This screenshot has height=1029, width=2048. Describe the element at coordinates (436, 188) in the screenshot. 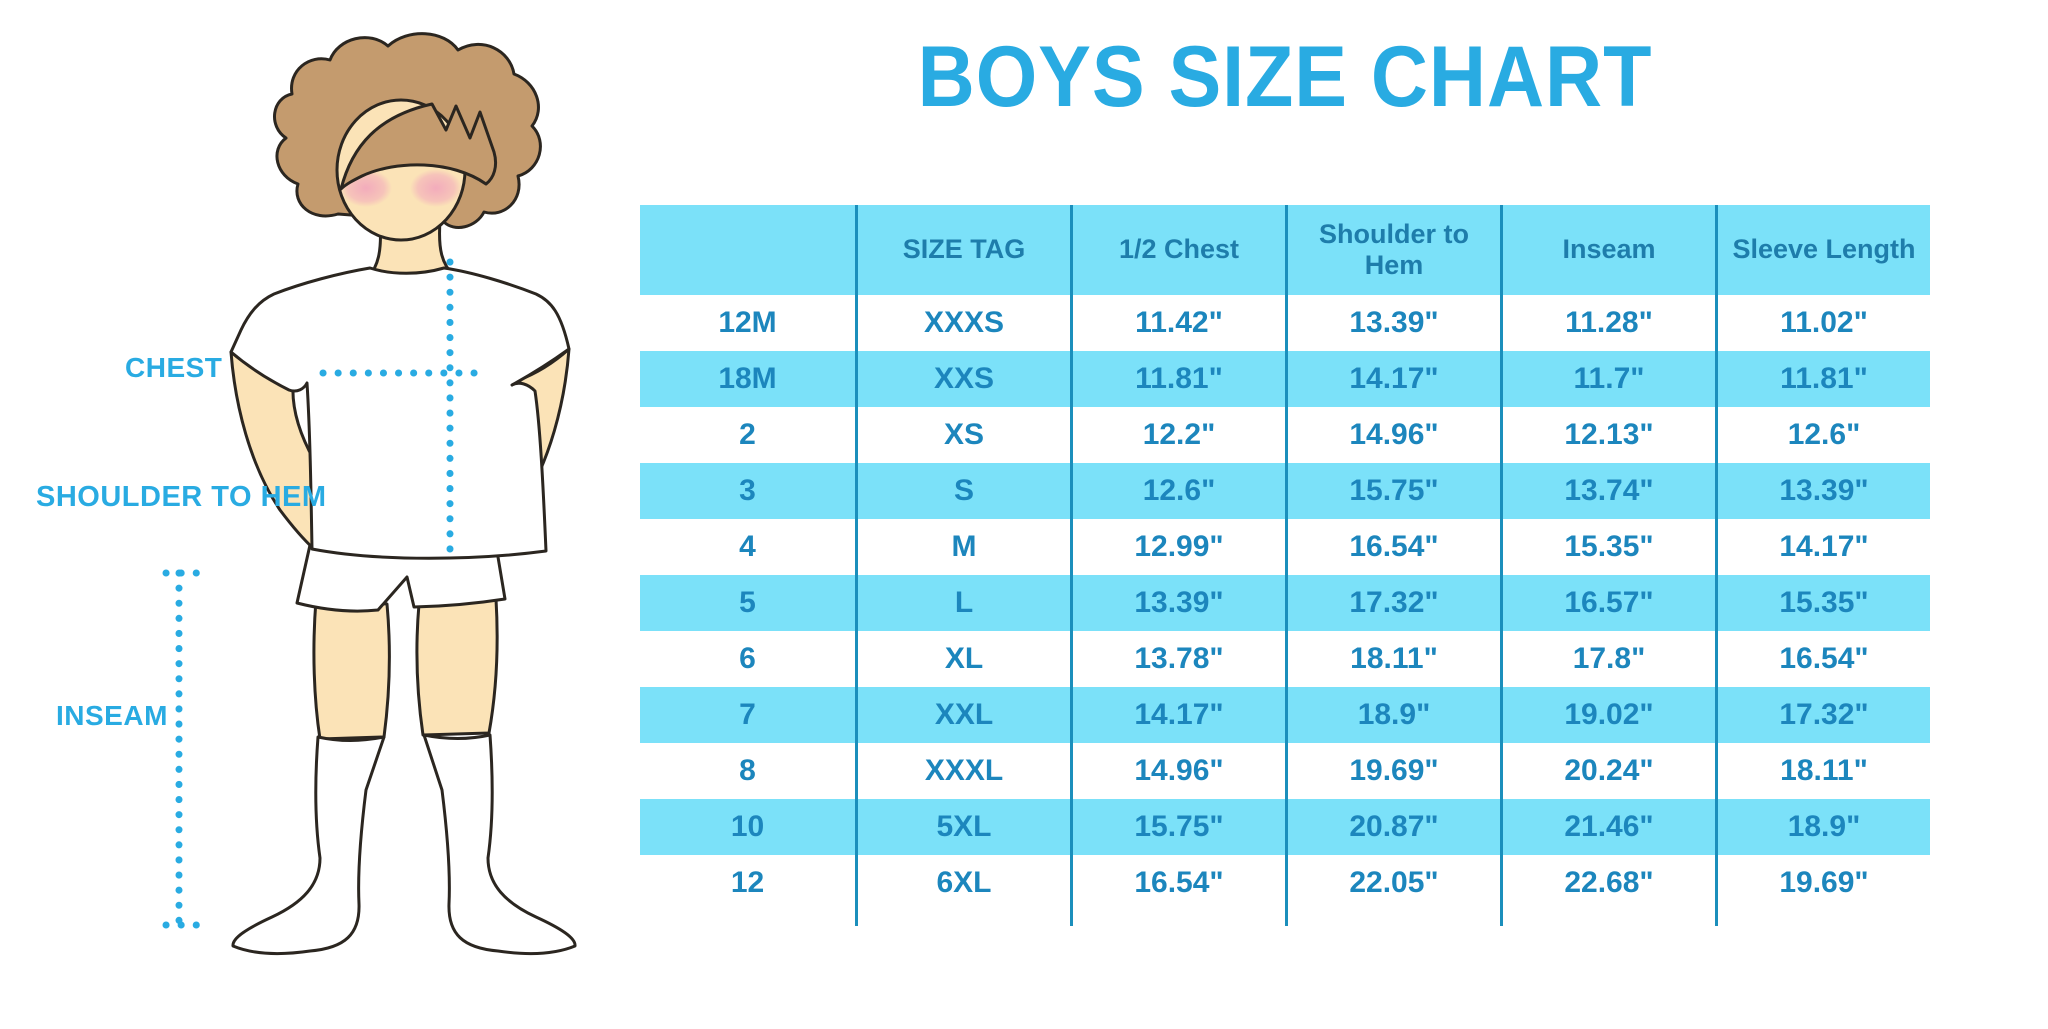

I see `blush-right` at that location.